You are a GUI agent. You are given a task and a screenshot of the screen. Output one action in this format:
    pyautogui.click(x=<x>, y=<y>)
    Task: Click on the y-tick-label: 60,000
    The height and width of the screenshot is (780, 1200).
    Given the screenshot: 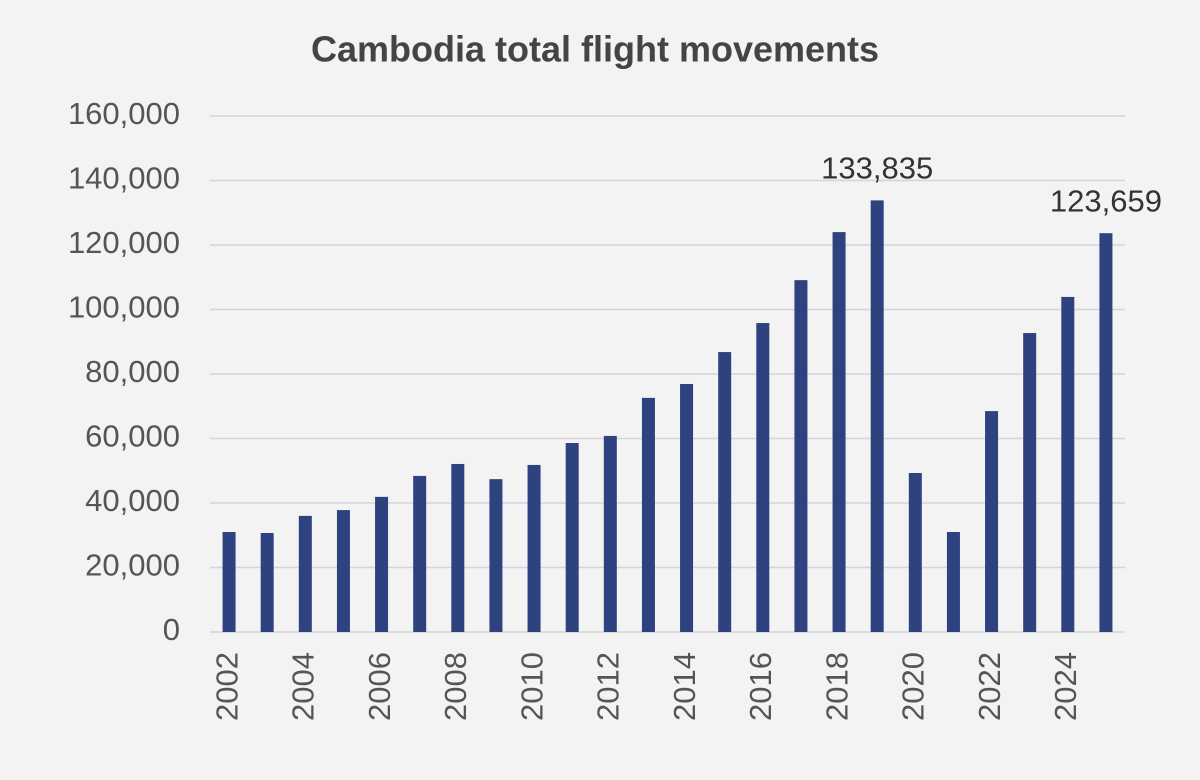 What is the action you would take?
    pyautogui.click(x=132, y=436)
    